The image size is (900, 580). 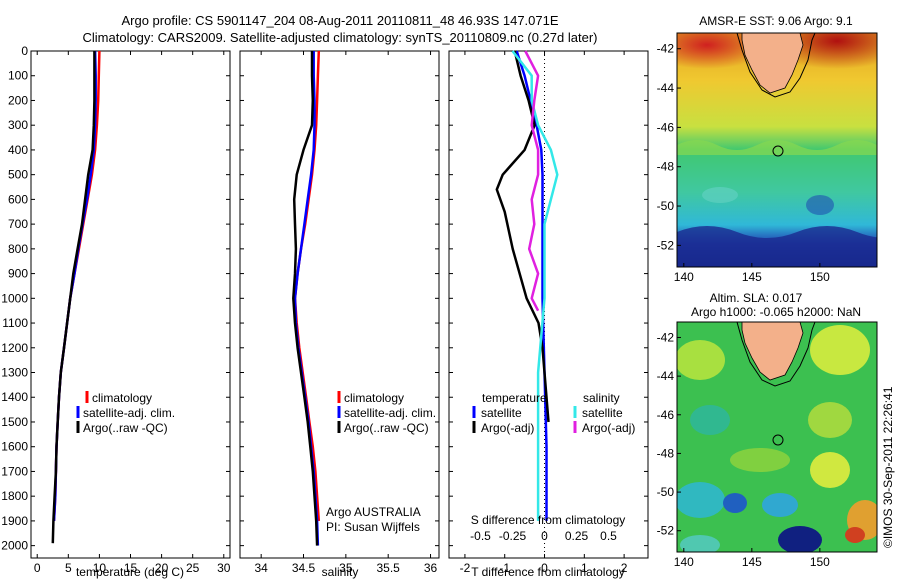 I want to click on sst-map-title: AMSR-E SST: 9.06 Argo: 9.1, so click(x=776, y=21).